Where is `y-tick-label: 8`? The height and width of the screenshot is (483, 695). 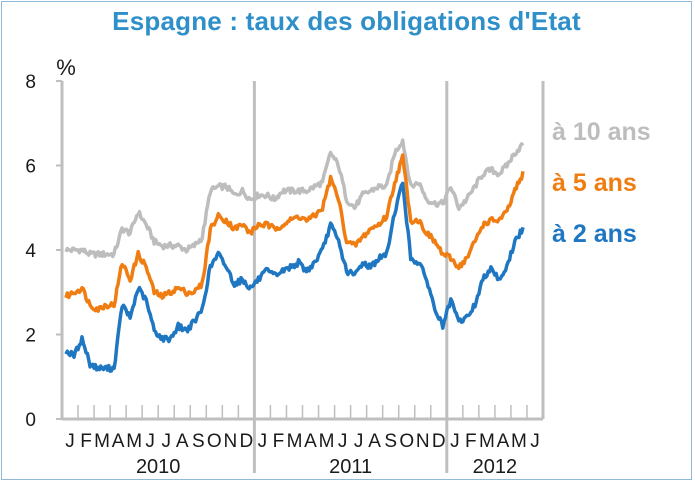 y-tick-label: 8 is located at coordinates (30, 82).